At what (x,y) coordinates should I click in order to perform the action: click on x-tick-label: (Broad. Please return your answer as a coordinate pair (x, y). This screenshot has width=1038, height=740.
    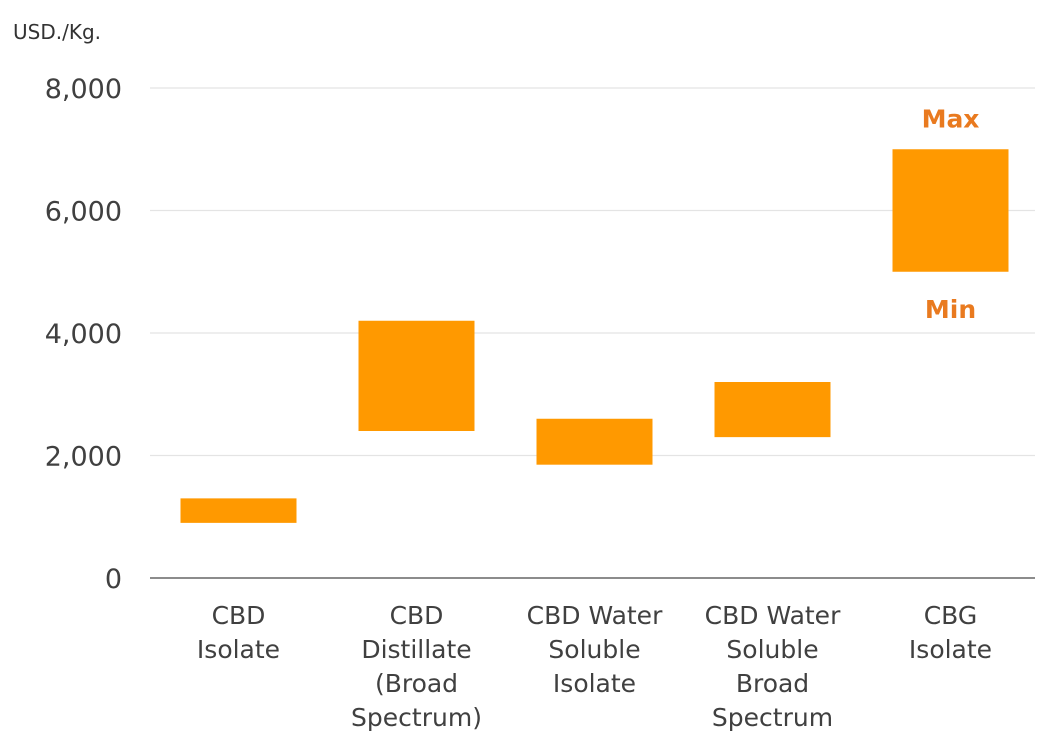
    Looking at the image, I should click on (416, 683).